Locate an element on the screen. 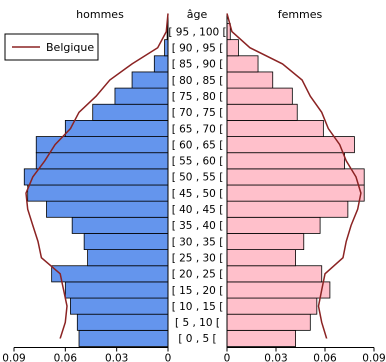 The image size is (386, 362). age-label: [ 35 , 40 [ is located at coordinates (198, 226).